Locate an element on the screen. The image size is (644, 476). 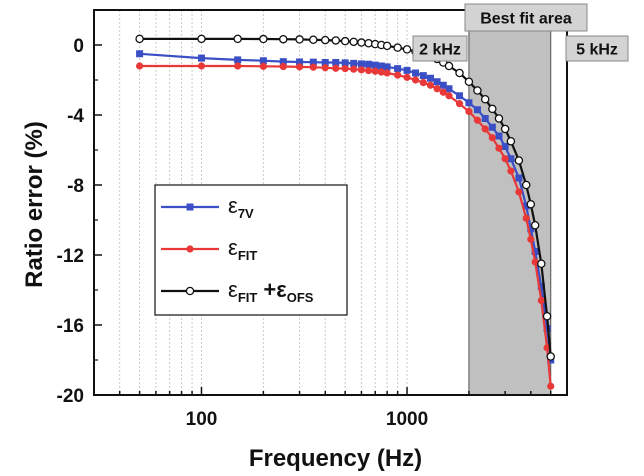
legend-label: ε7V is located at coordinates (241, 207).